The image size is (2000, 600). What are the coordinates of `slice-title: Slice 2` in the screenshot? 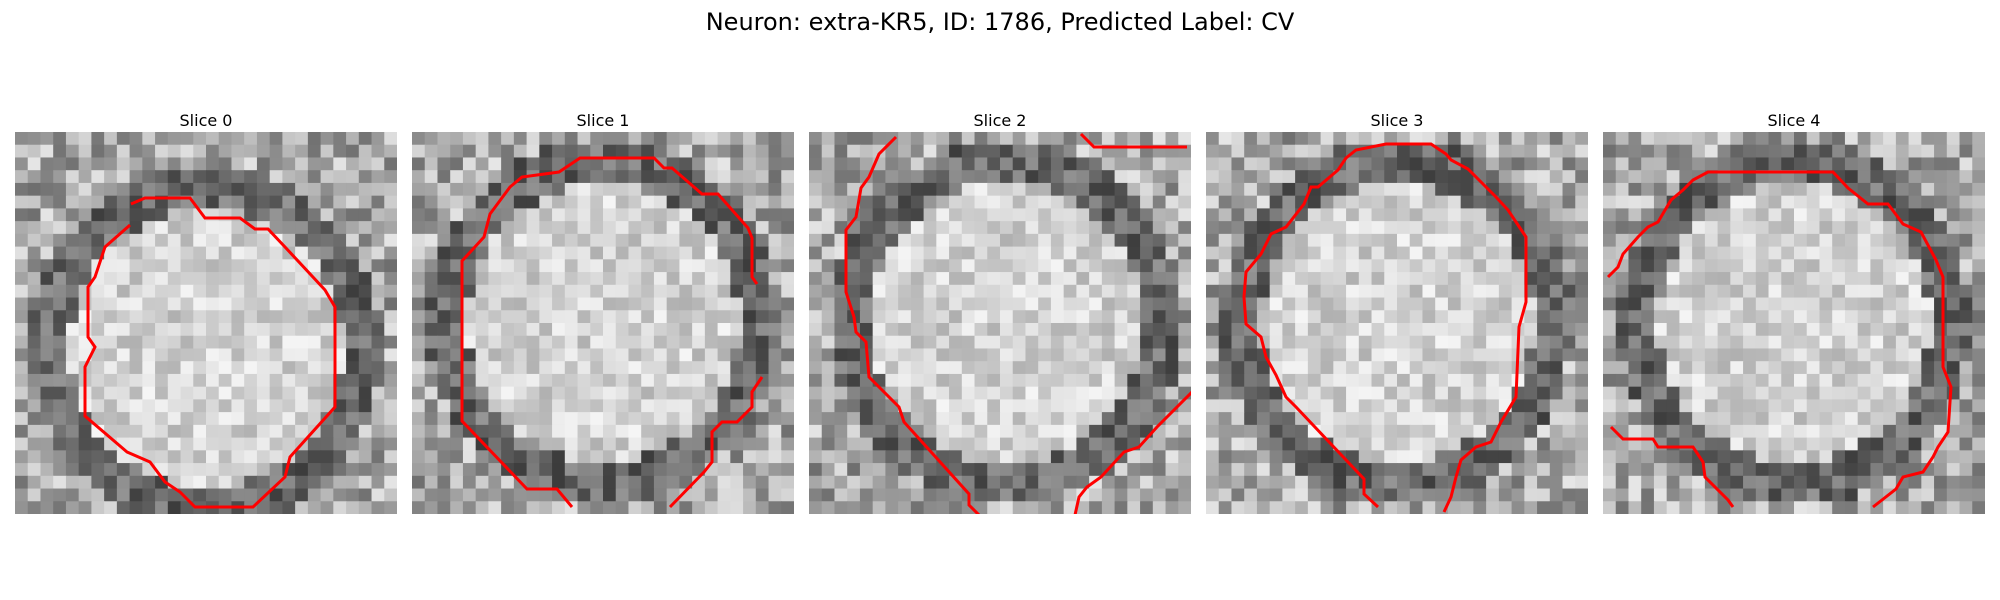 It's located at (1000, 120).